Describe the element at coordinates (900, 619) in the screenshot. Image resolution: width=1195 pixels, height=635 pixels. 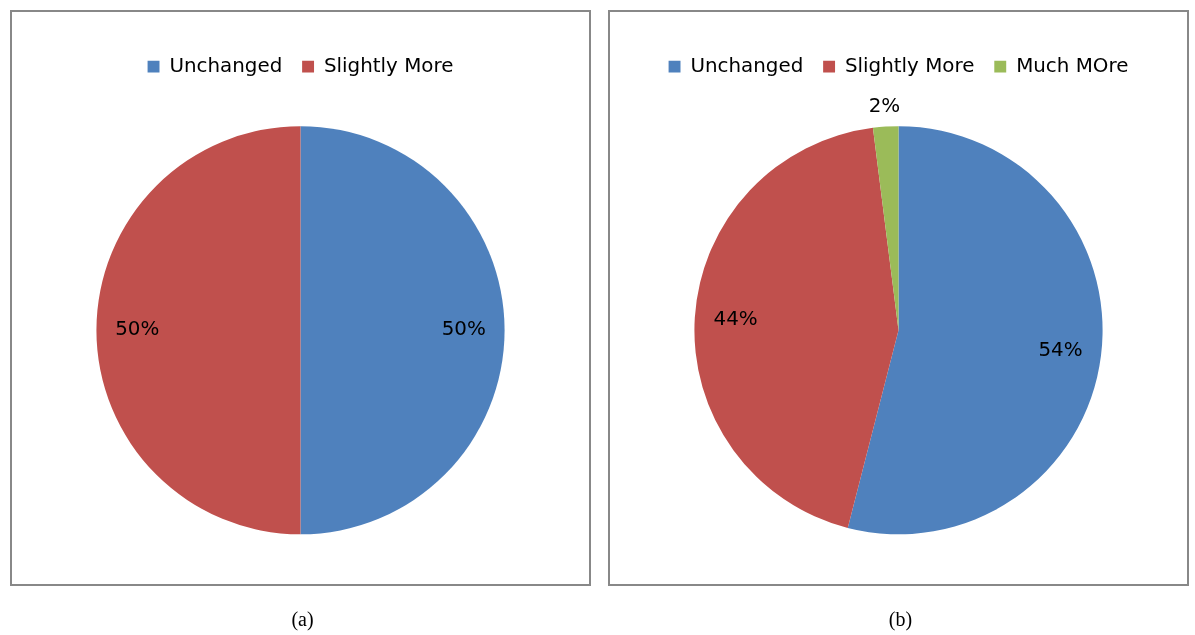
I see `text: (b)` at that location.